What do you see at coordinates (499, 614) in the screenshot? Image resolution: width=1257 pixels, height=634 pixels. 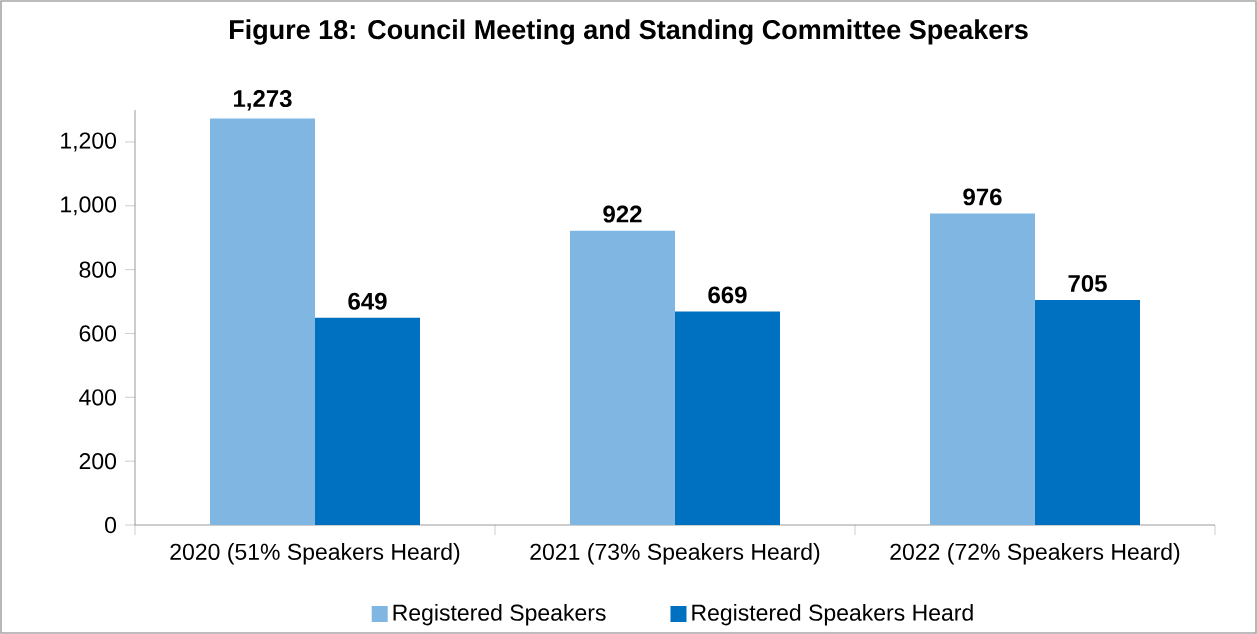 I see `legend-label: Registered Speakers` at bounding box center [499, 614].